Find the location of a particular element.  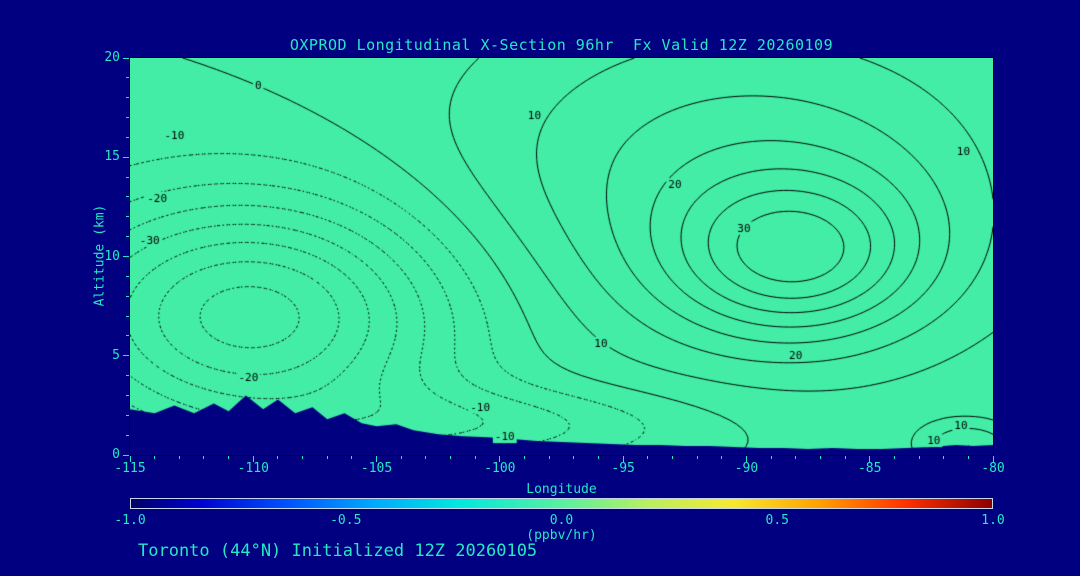

x-tick-label: -110 is located at coordinates (253, 468).